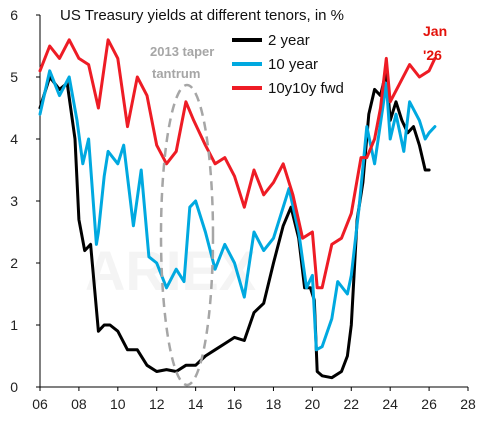 This screenshot has width=482, height=423. Describe the element at coordinates (274, 404) in the screenshot. I see `x-tick-label: 18` at that location.